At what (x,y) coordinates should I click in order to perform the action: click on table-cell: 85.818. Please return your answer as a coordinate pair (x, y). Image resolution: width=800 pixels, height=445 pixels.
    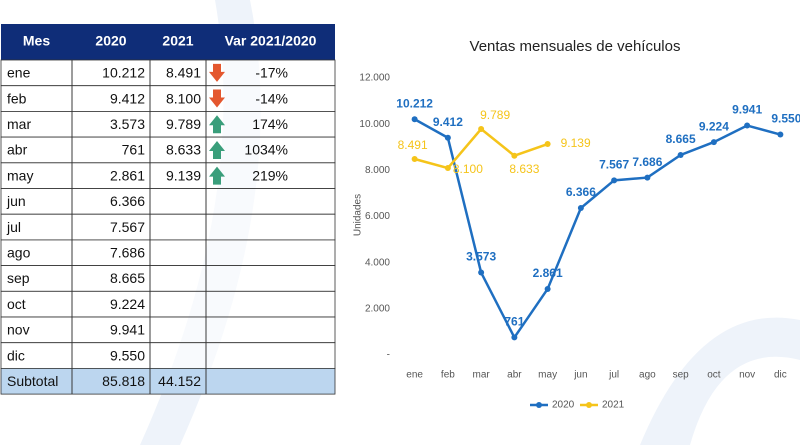
    Looking at the image, I should click on (123, 381).